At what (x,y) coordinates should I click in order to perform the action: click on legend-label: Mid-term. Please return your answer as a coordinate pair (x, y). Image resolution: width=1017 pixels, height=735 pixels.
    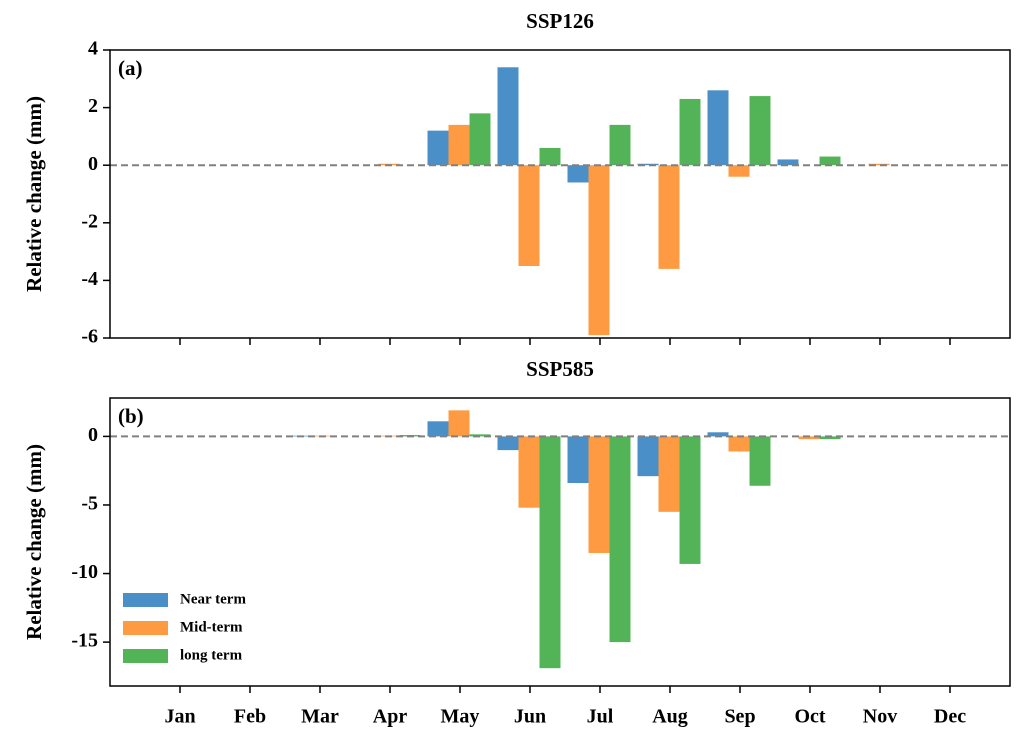
    Looking at the image, I should click on (211, 627).